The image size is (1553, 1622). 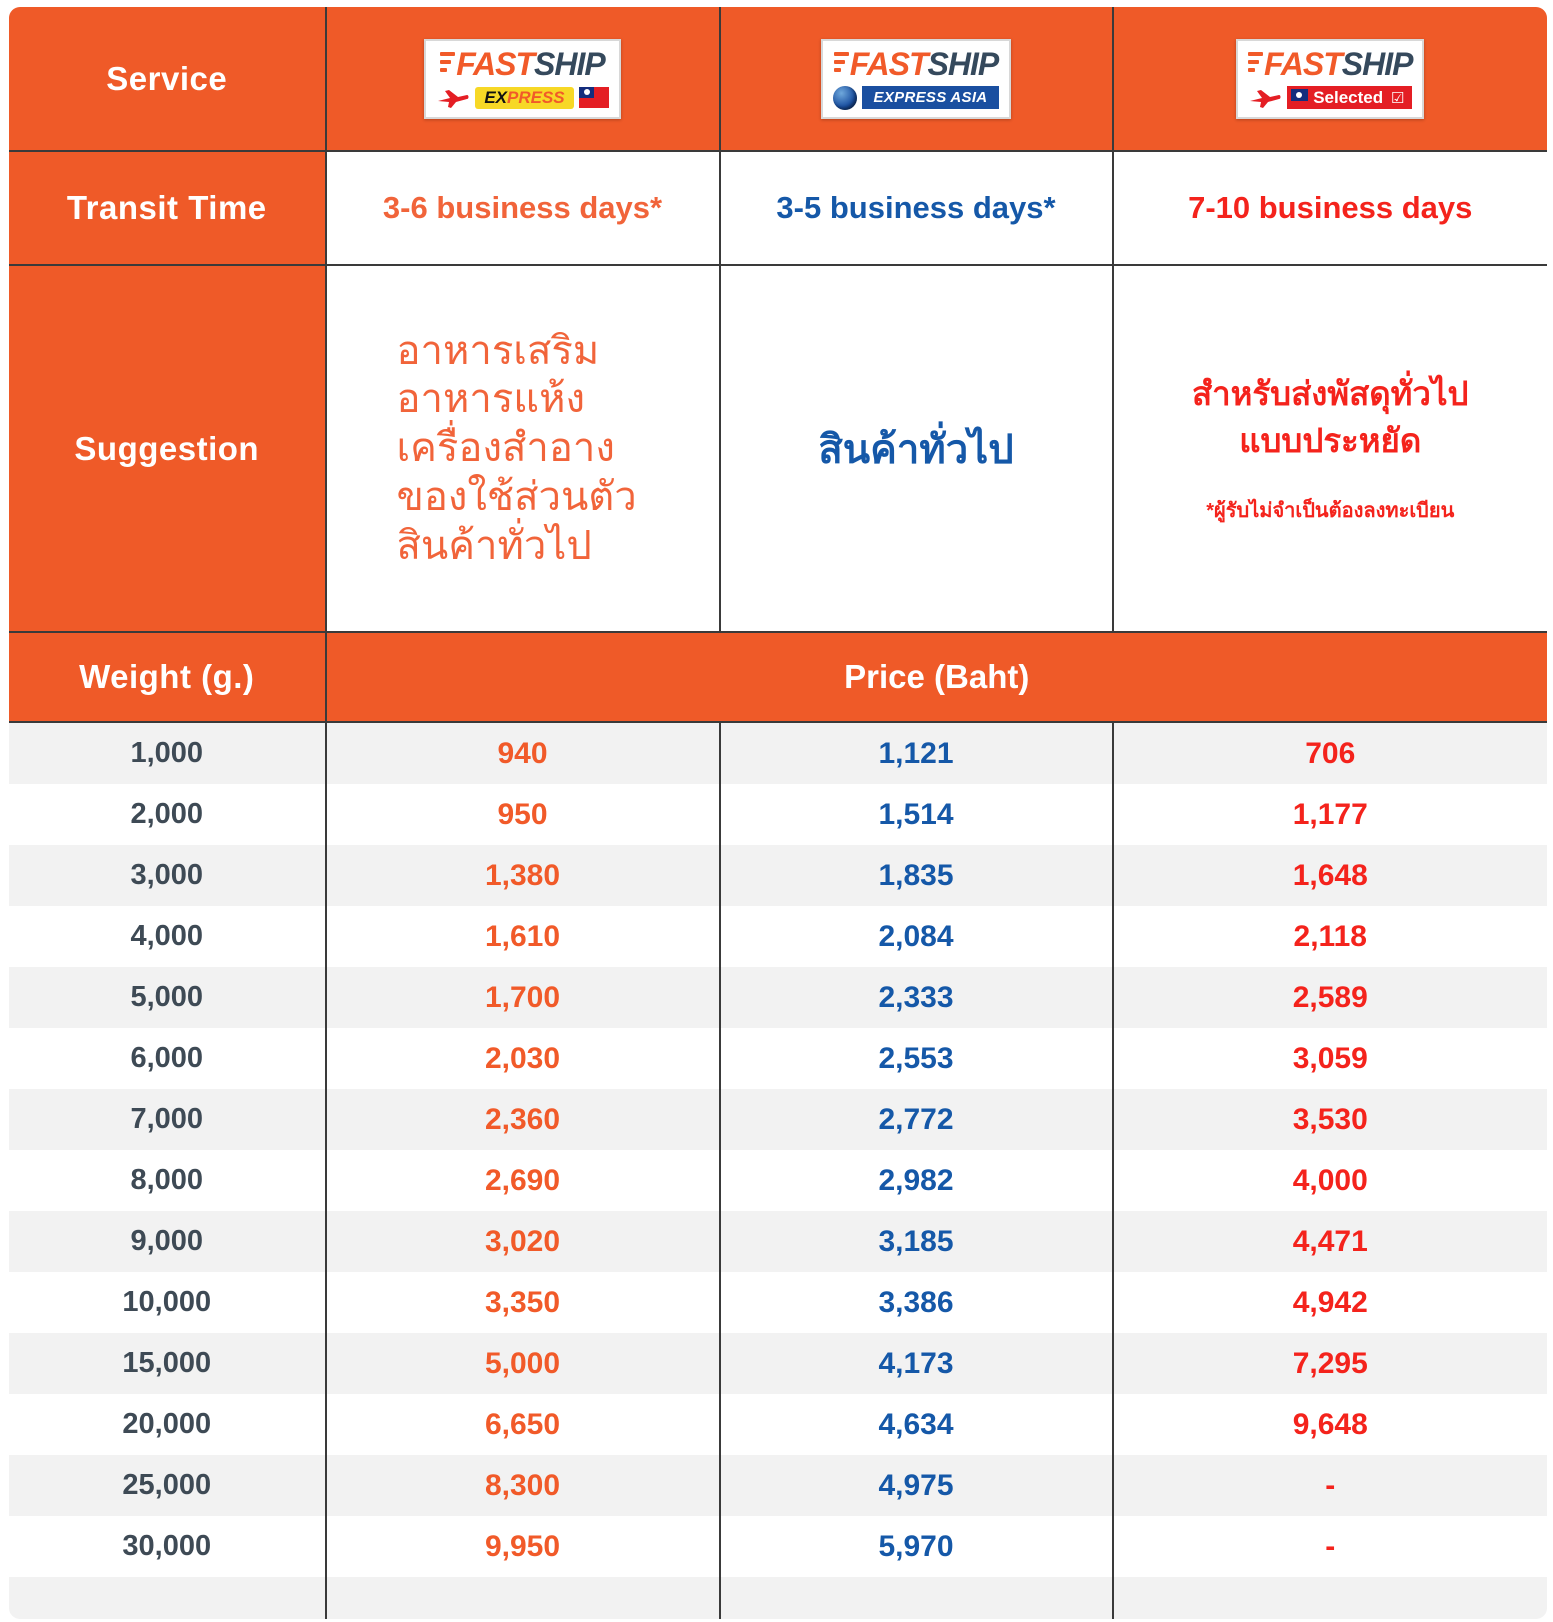 What do you see at coordinates (522, 875) in the screenshot?
I see `rate-express: 1,380` at bounding box center [522, 875].